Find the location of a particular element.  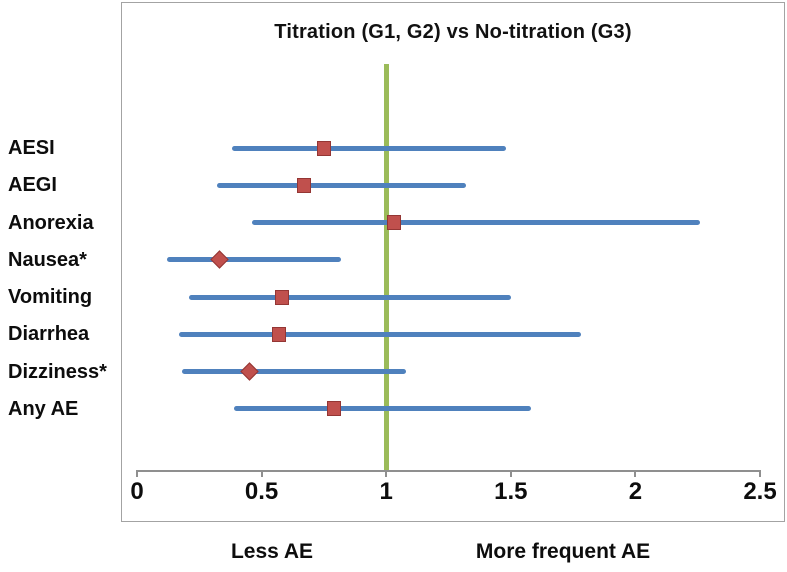

category-label: Nausea* is located at coordinates (47, 259).